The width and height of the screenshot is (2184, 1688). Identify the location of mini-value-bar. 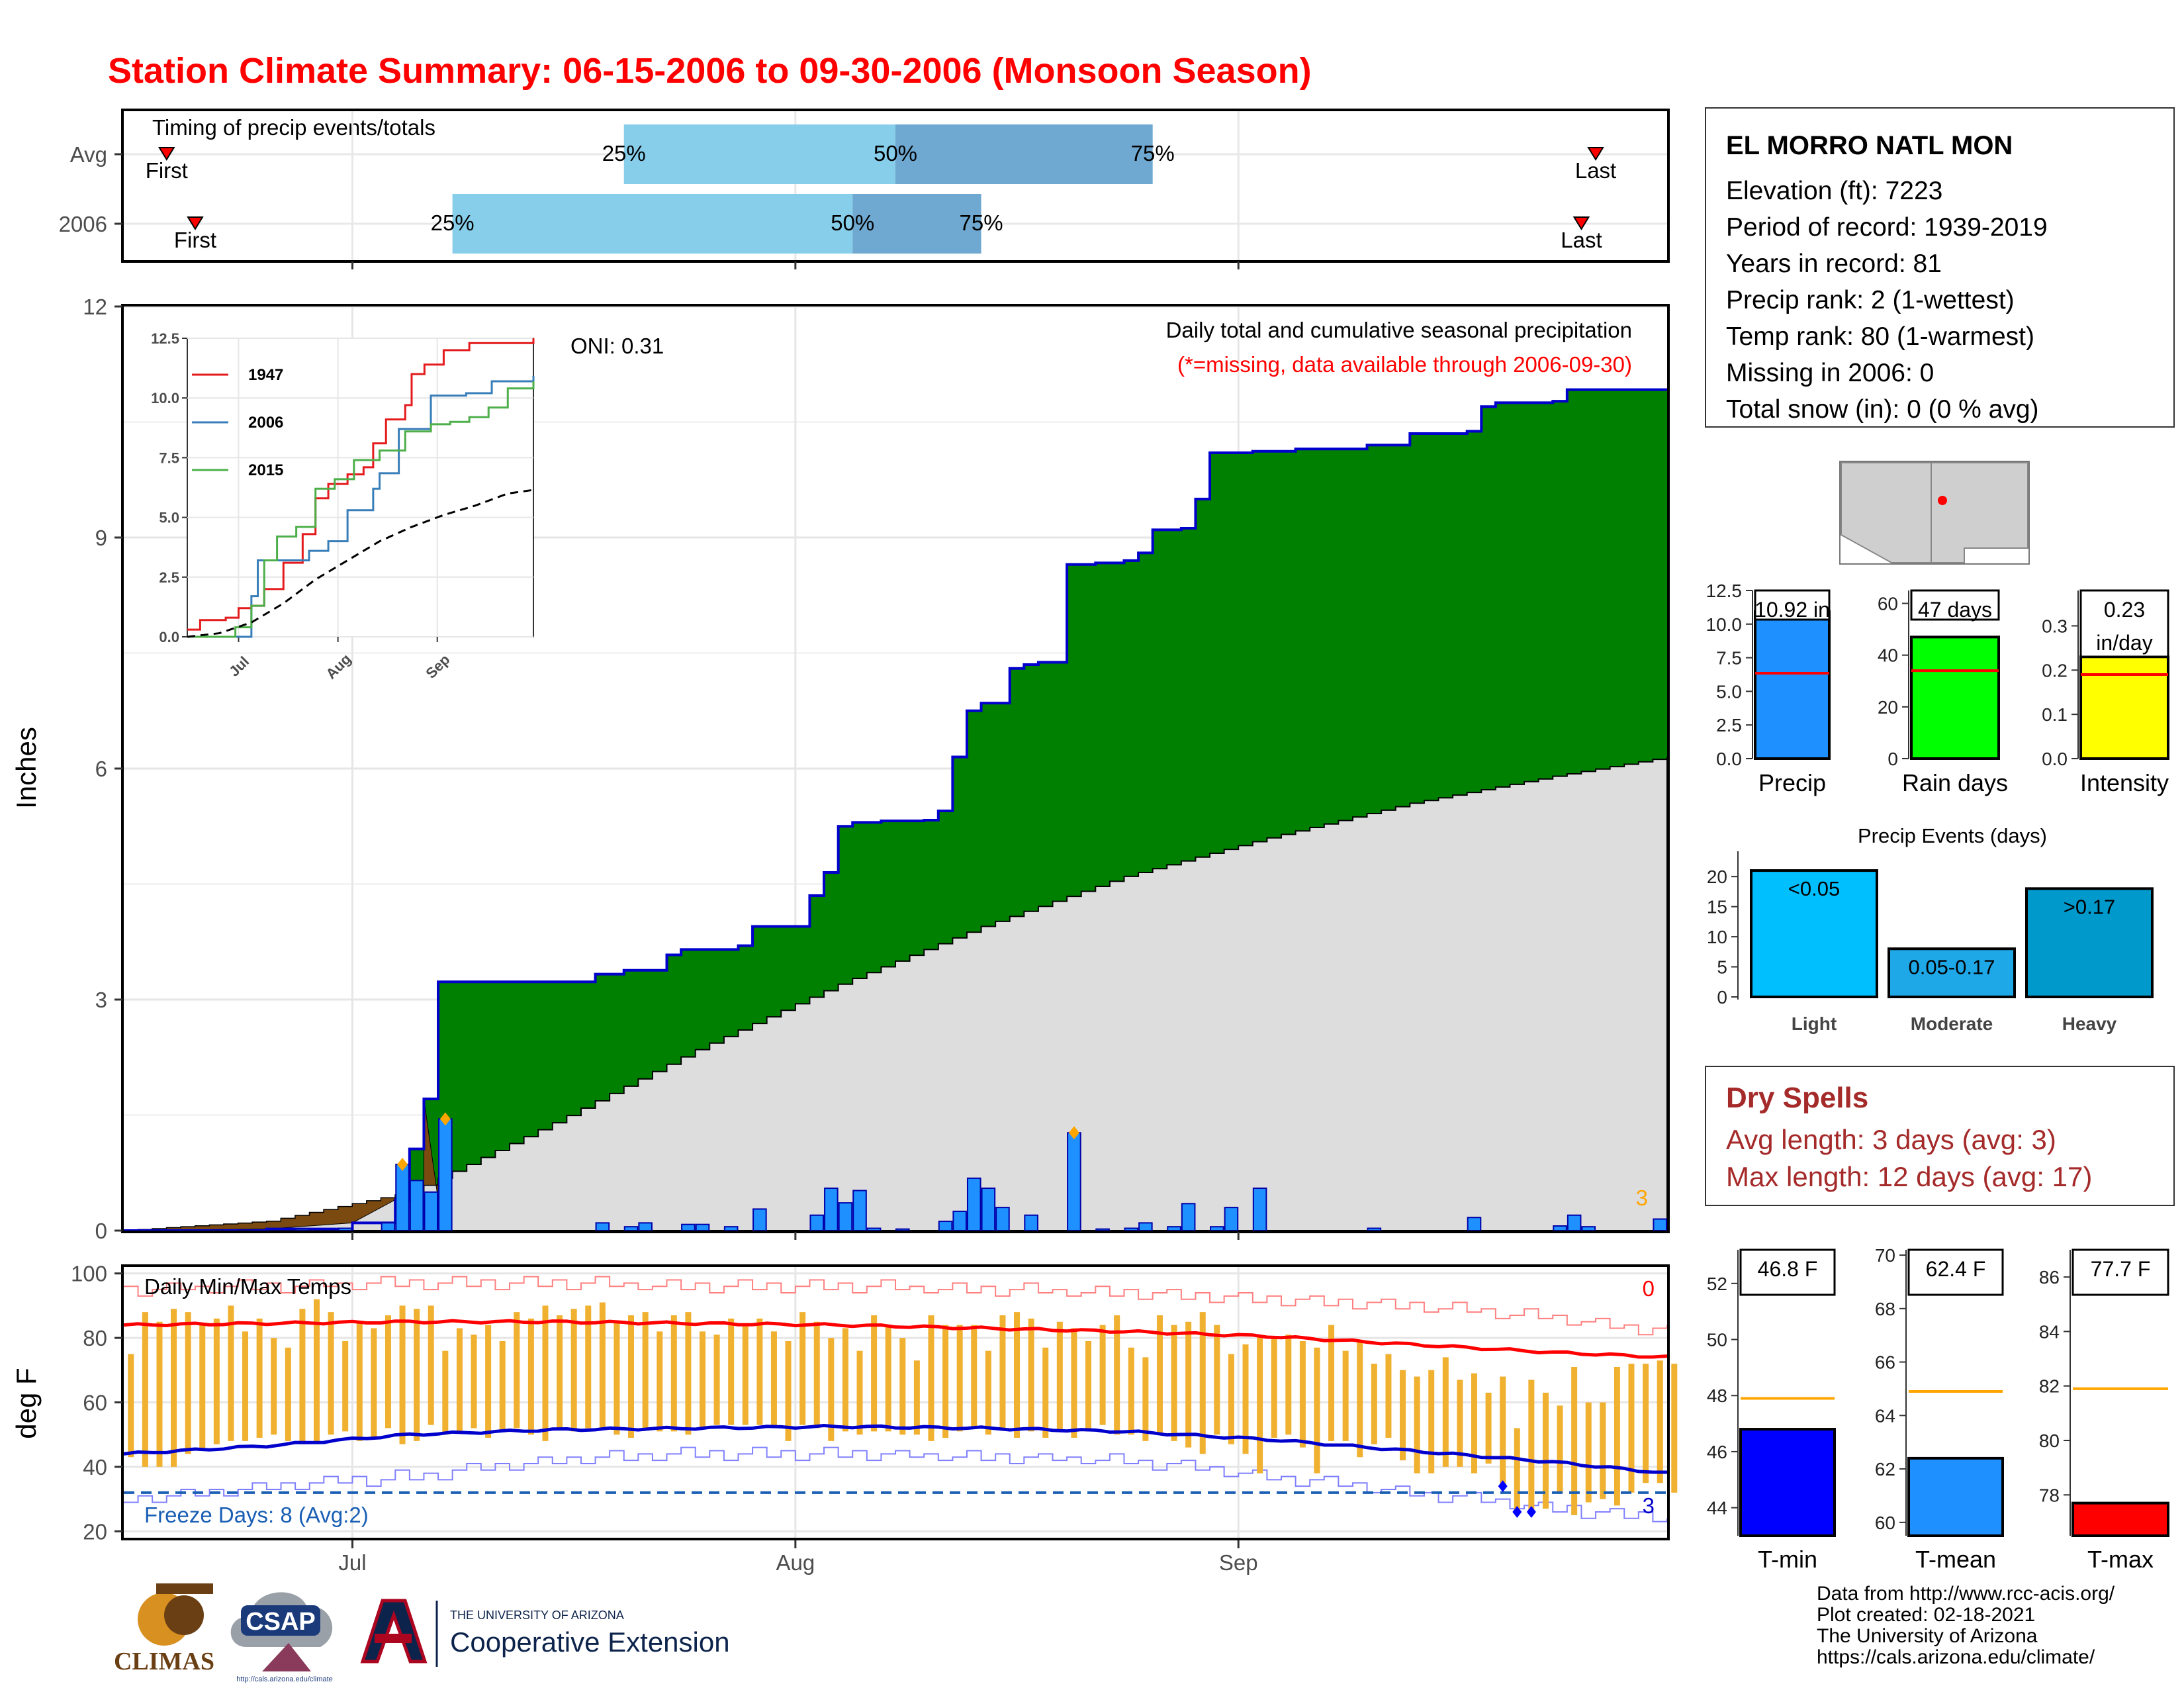
(1955, 1496).